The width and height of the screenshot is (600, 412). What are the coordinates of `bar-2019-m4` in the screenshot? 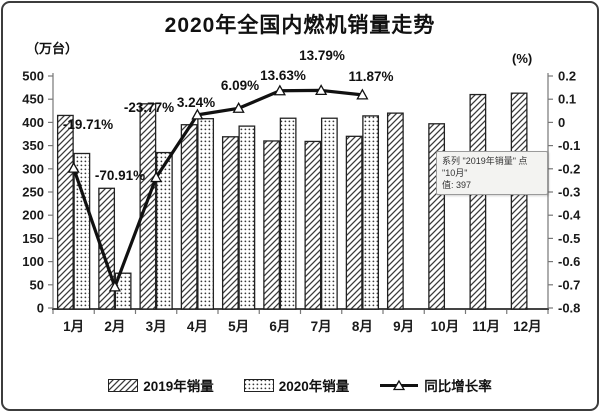 It's located at (189, 217).